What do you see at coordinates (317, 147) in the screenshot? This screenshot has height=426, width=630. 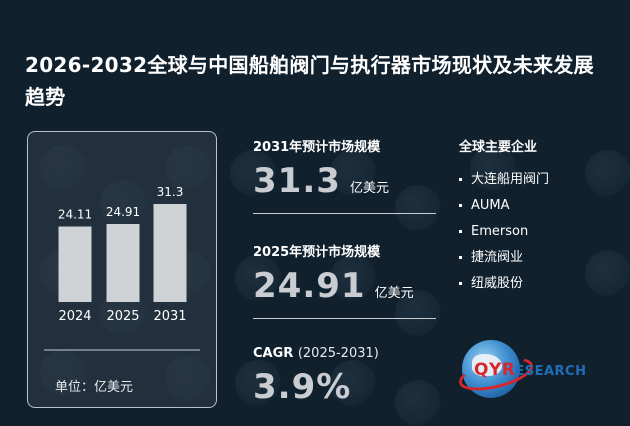 I see `stat-2031-label: 2031年预计市场规模` at bounding box center [317, 147].